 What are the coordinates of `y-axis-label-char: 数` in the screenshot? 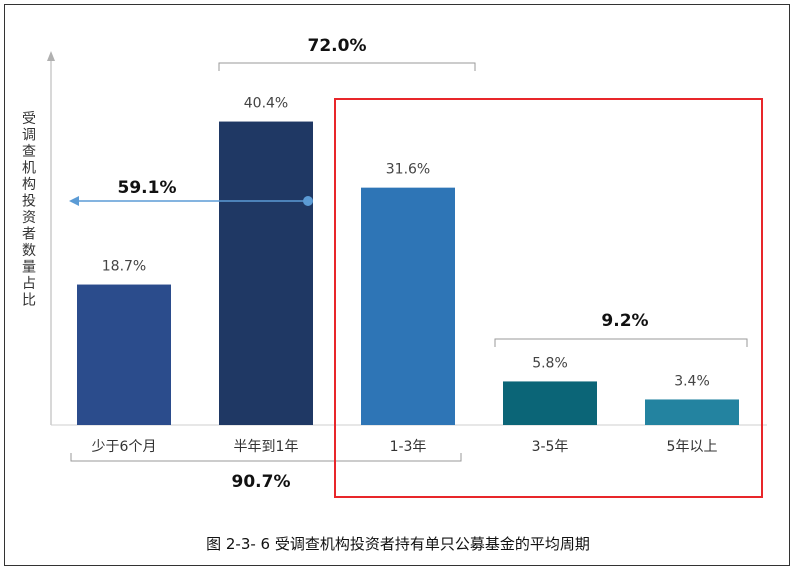 It's located at (29, 251).